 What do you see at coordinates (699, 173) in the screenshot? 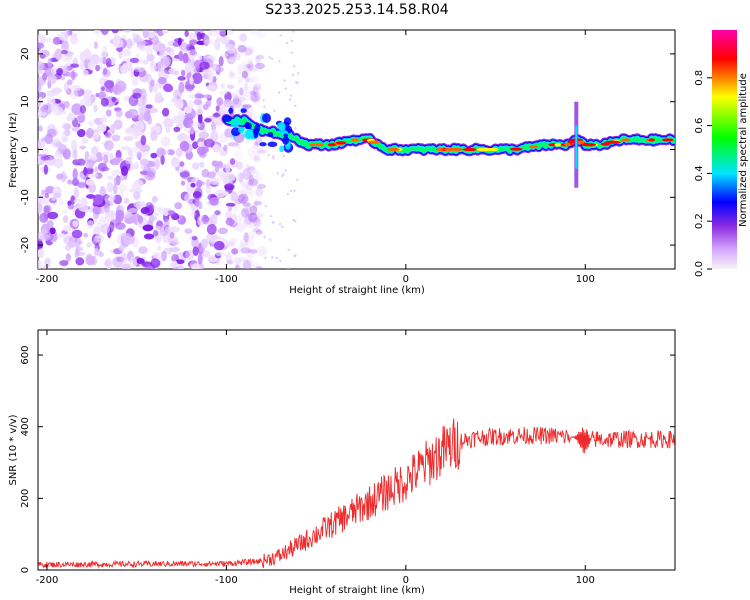
I see `colorbar-tick-label: 0.4` at bounding box center [699, 173].